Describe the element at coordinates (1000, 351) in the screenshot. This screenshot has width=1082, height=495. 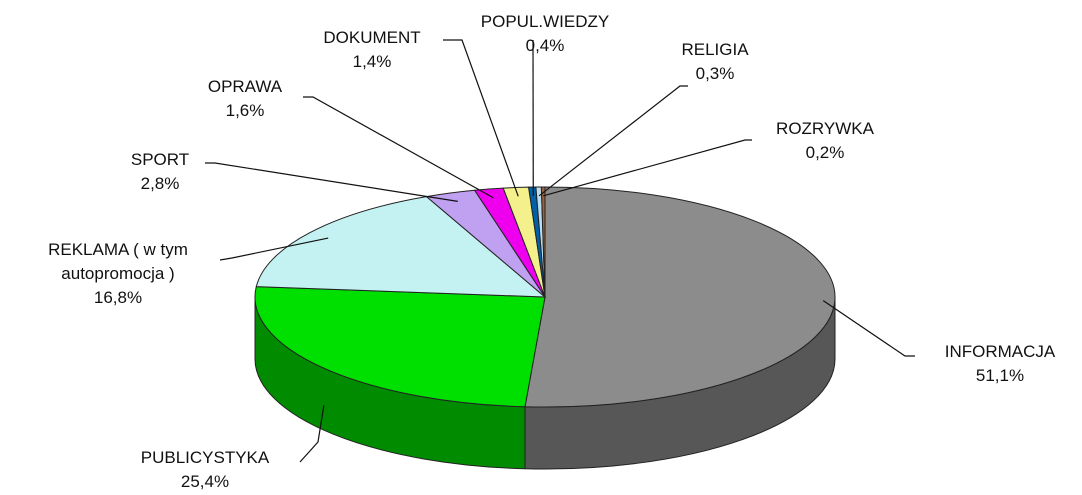
I see `slice-label: INFORMACJA` at that location.